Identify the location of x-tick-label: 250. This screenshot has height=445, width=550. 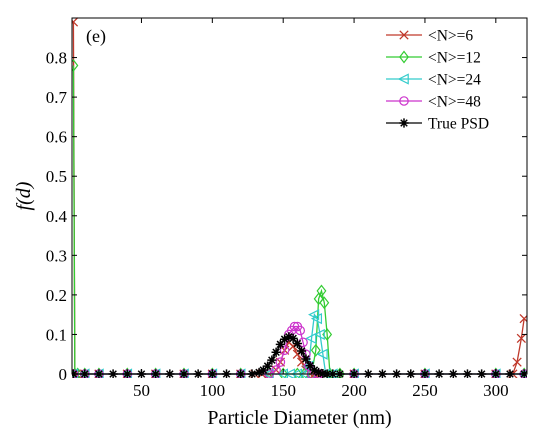
(425, 390).